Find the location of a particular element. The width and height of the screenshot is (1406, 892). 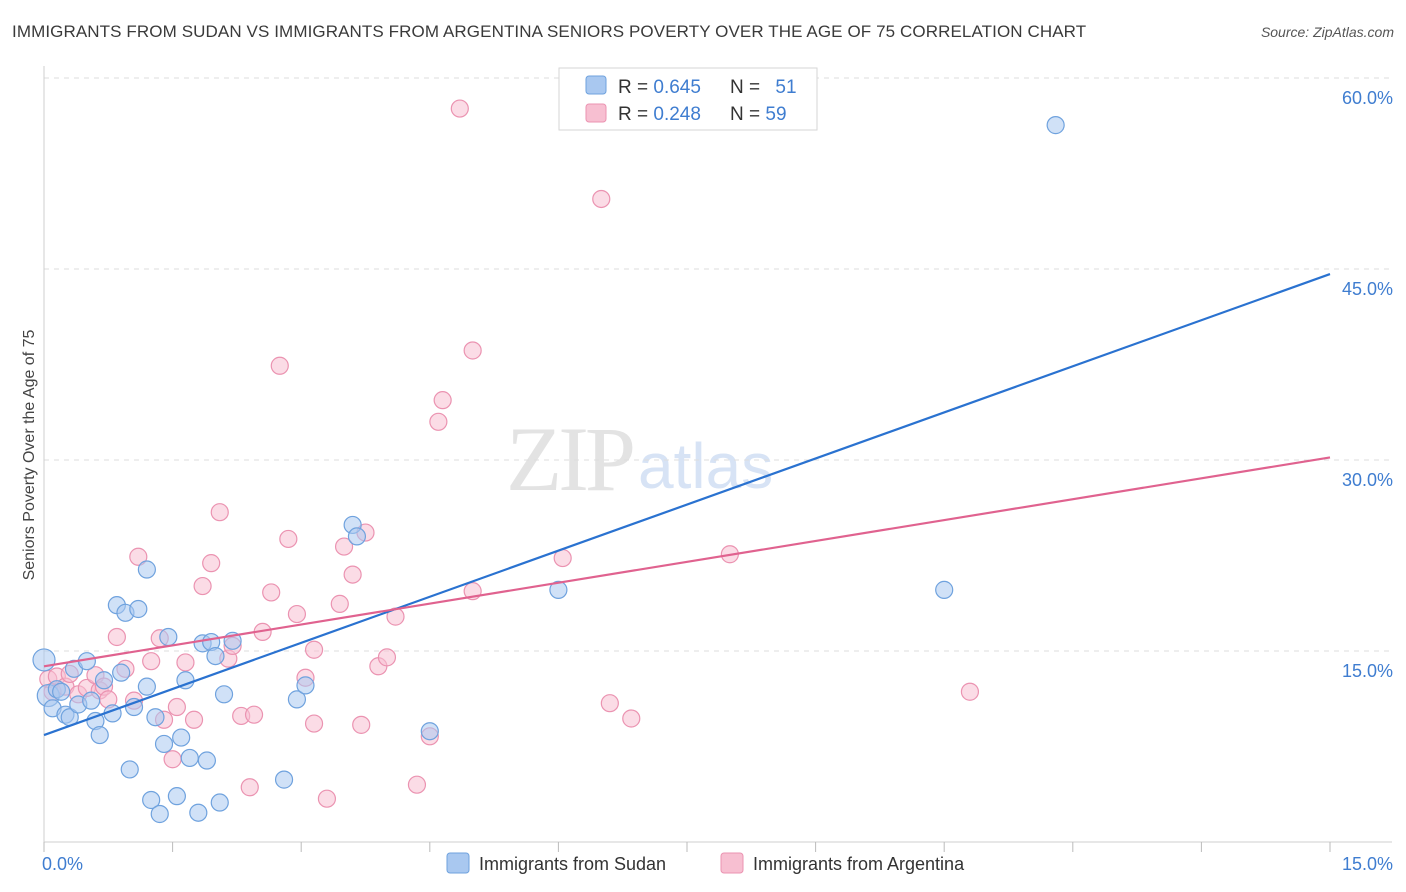

y-tick-label: 30.0% is located at coordinates (1367, 480).